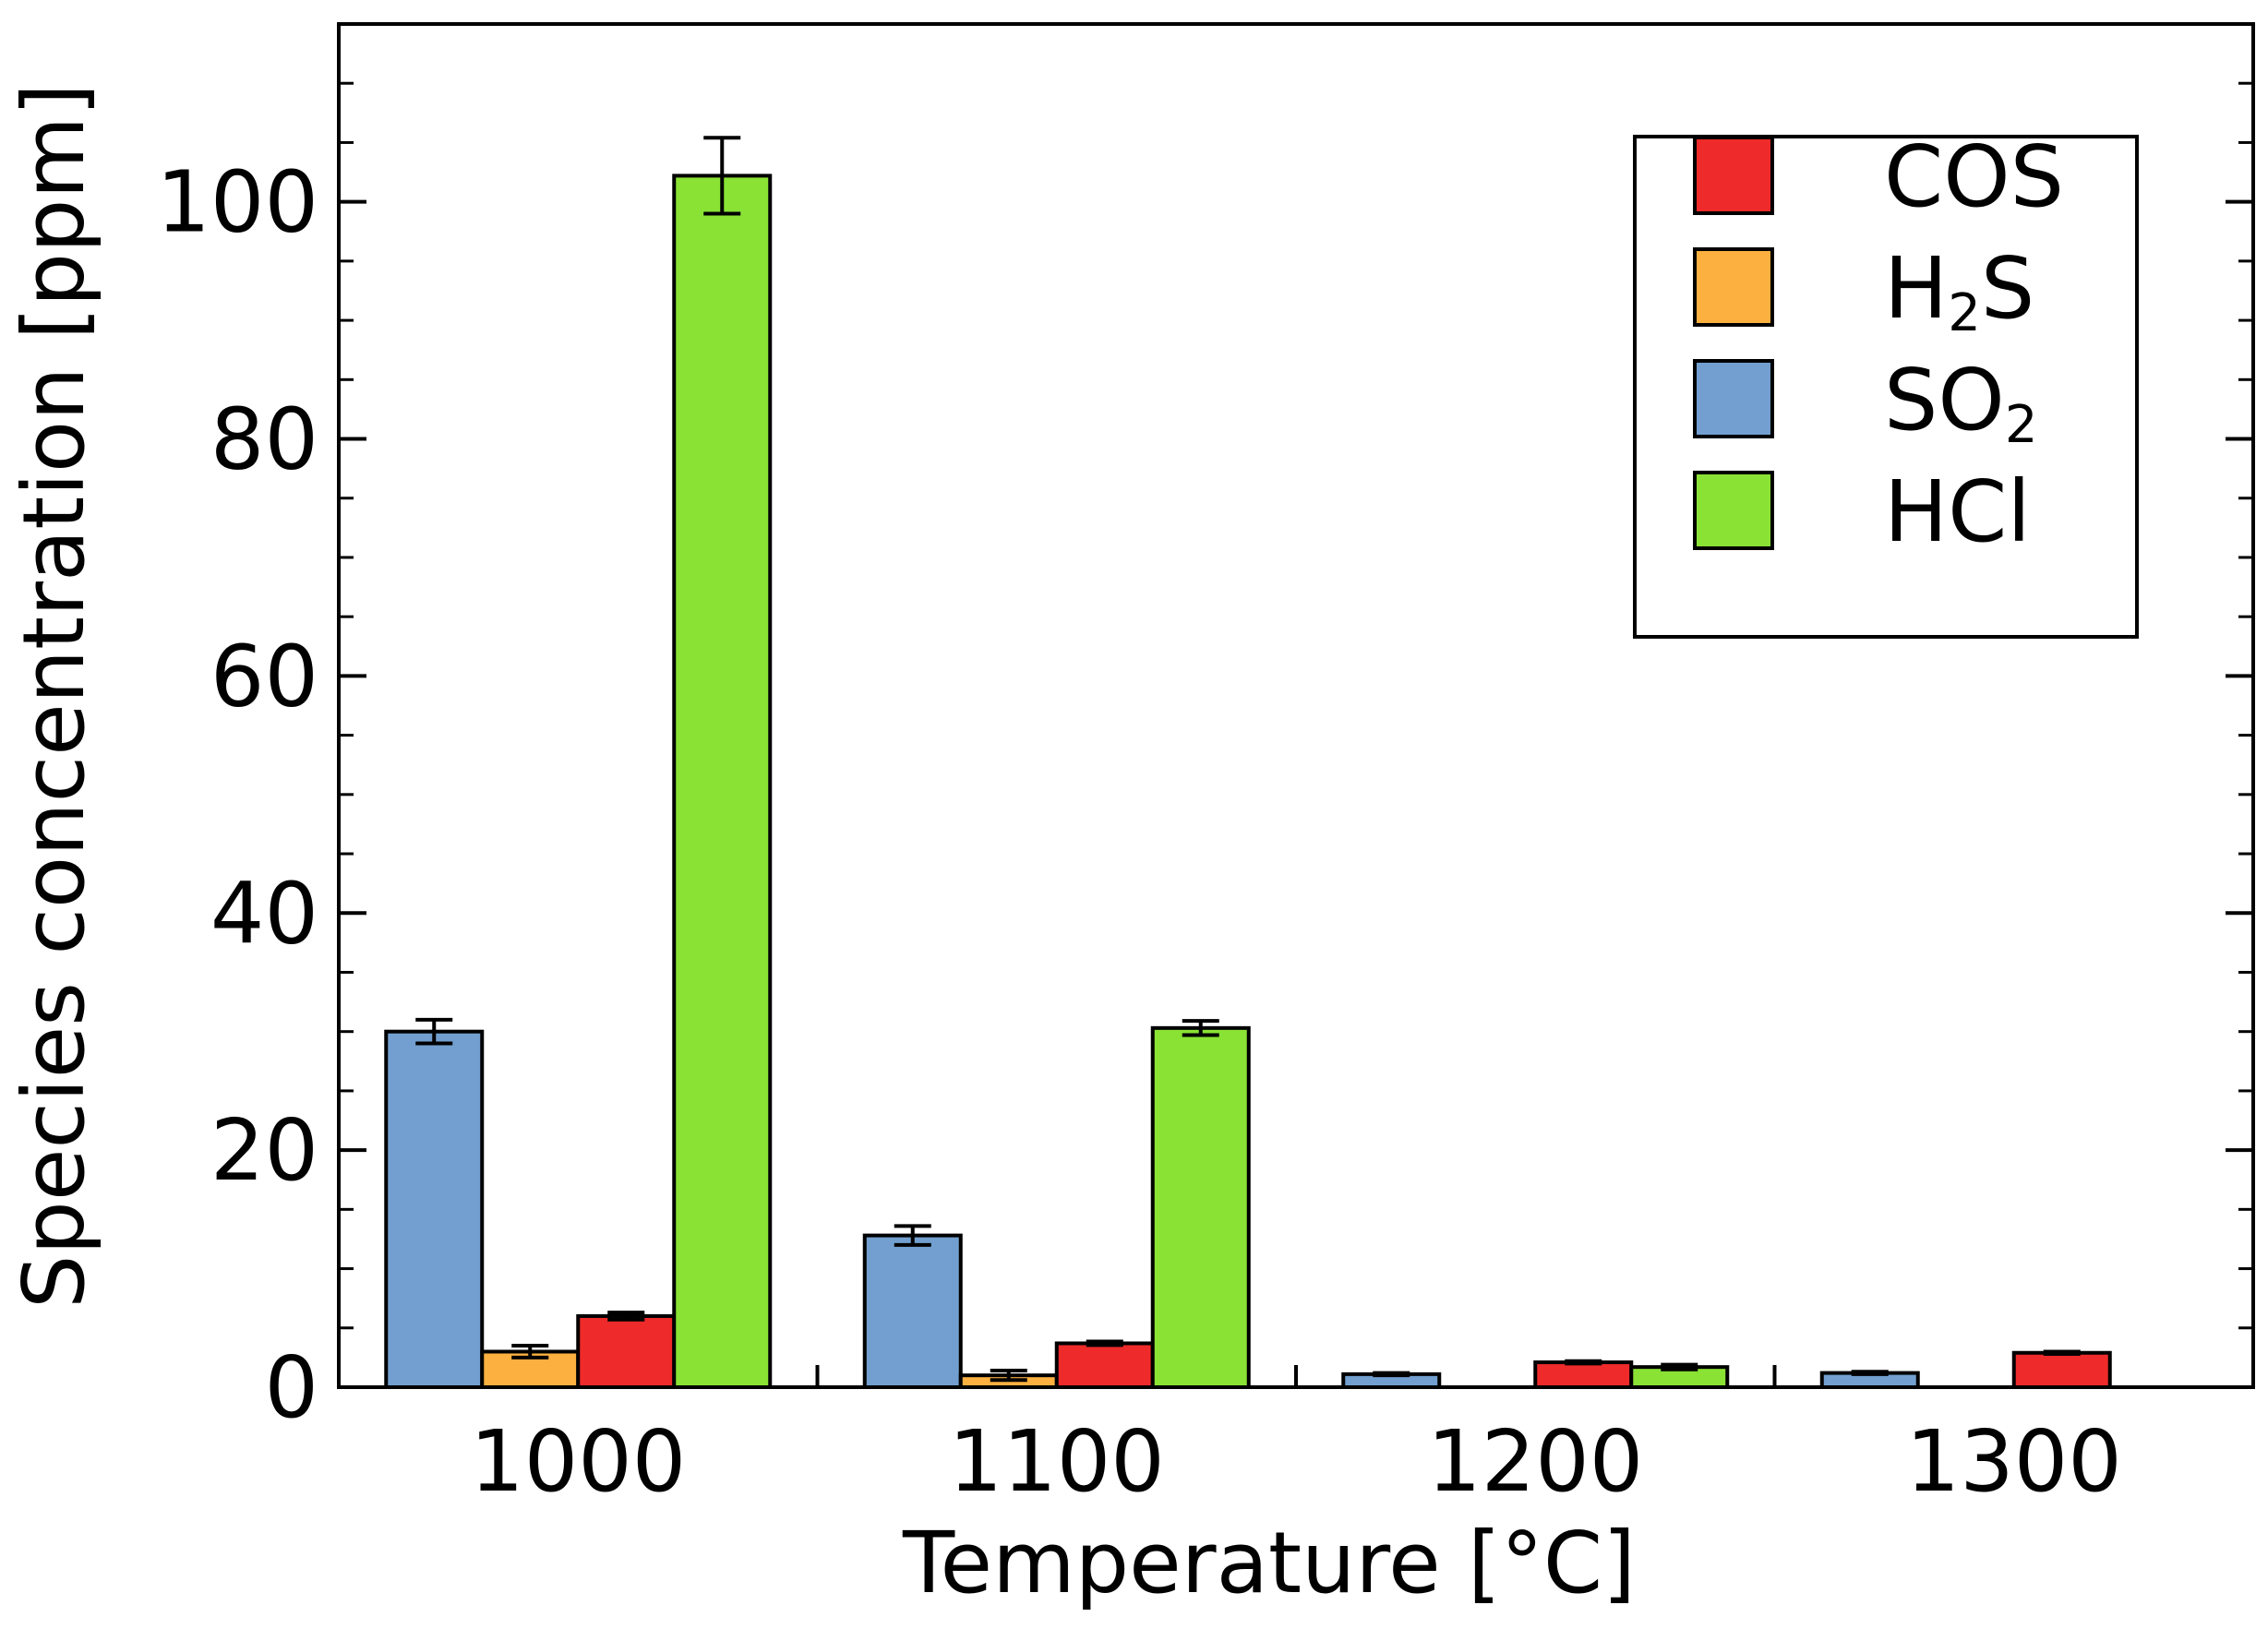 This screenshot has width=2268, height=1629. What do you see at coordinates (1733, 511) in the screenshot?
I see `legend-swatch-hcl` at bounding box center [1733, 511].